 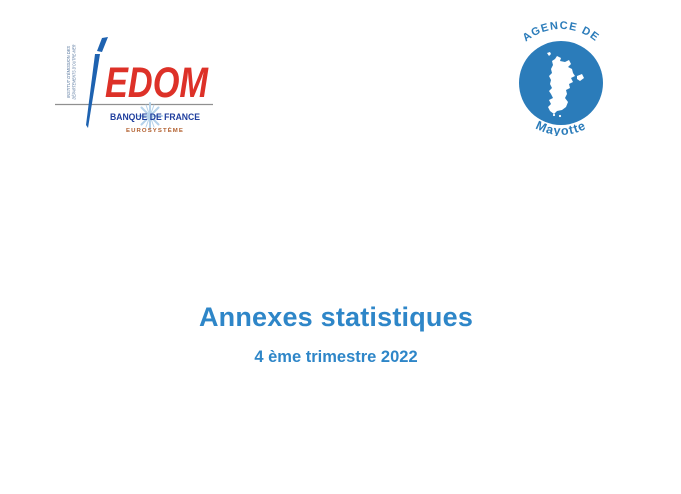 I want to click on iedom-institute-line1: INSTITUT D'ÉMISSION DES, so click(x=68, y=71).